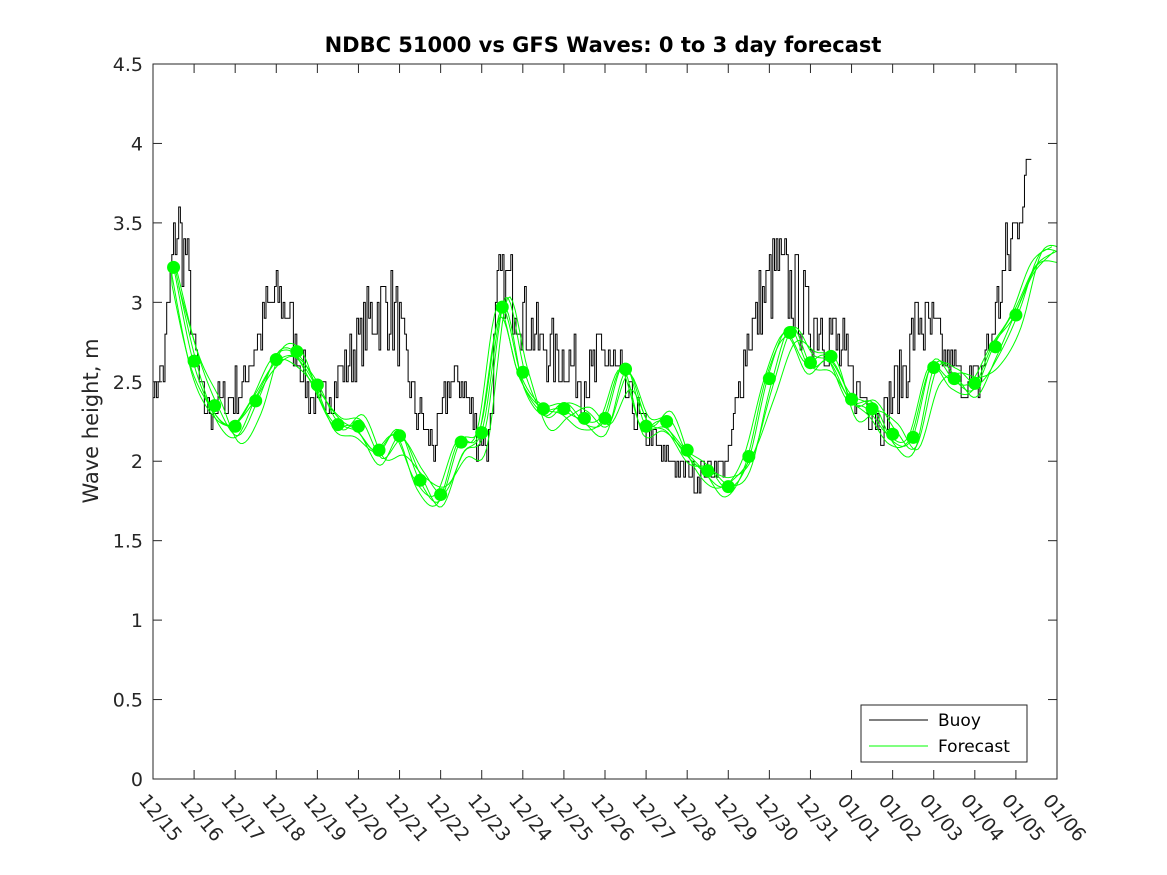 Image resolution: width=1167 pixels, height=875 pixels. I want to click on legend-box, so click(944, 733).